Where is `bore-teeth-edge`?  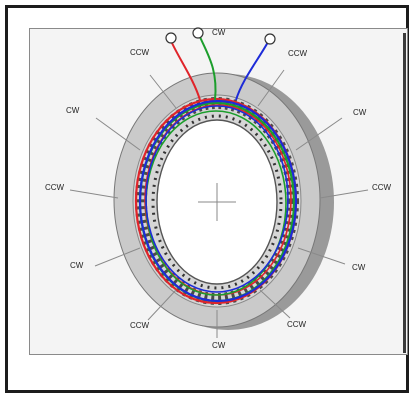 bore-teeth-edge is located at coordinates (217, 202).